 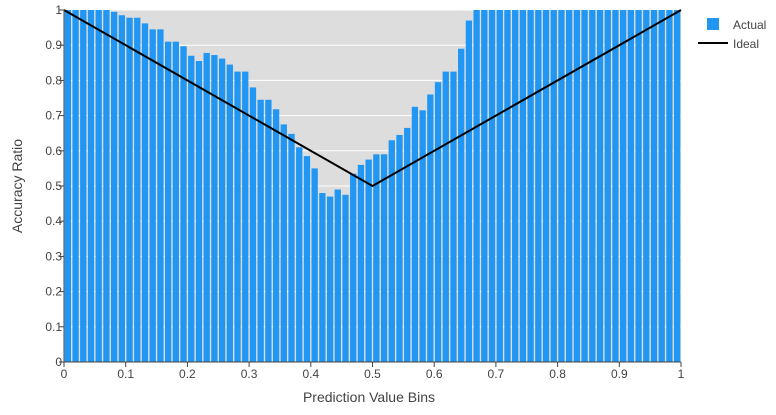 What do you see at coordinates (17, 186) in the screenshot?
I see `y-axis-title: Accuracy Ratio` at bounding box center [17, 186].